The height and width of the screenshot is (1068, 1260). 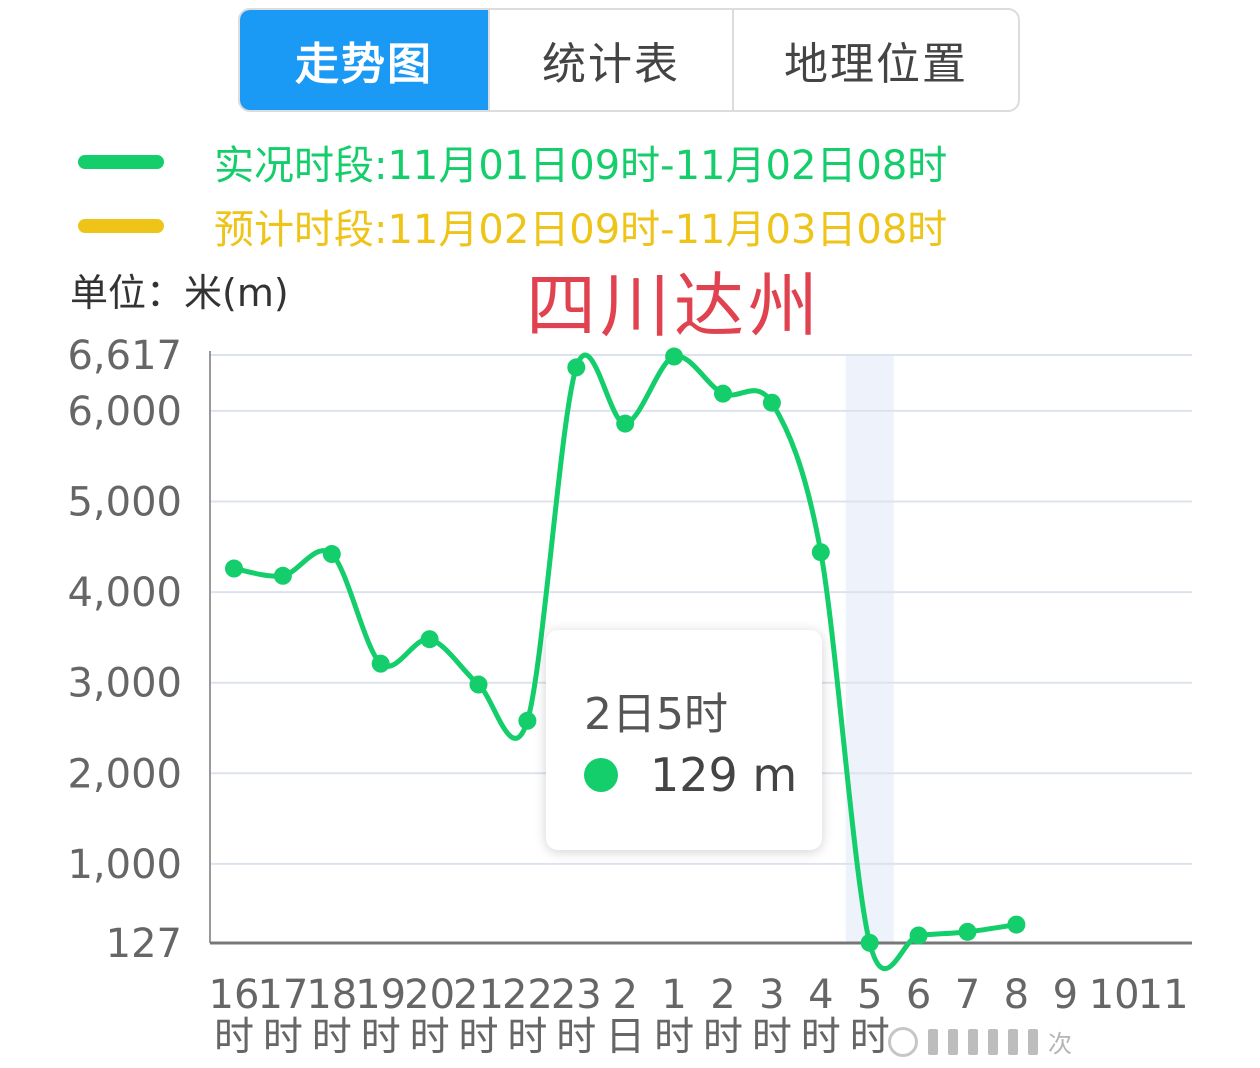 I want to click on x-tick-label: 16, so click(x=234, y=995).